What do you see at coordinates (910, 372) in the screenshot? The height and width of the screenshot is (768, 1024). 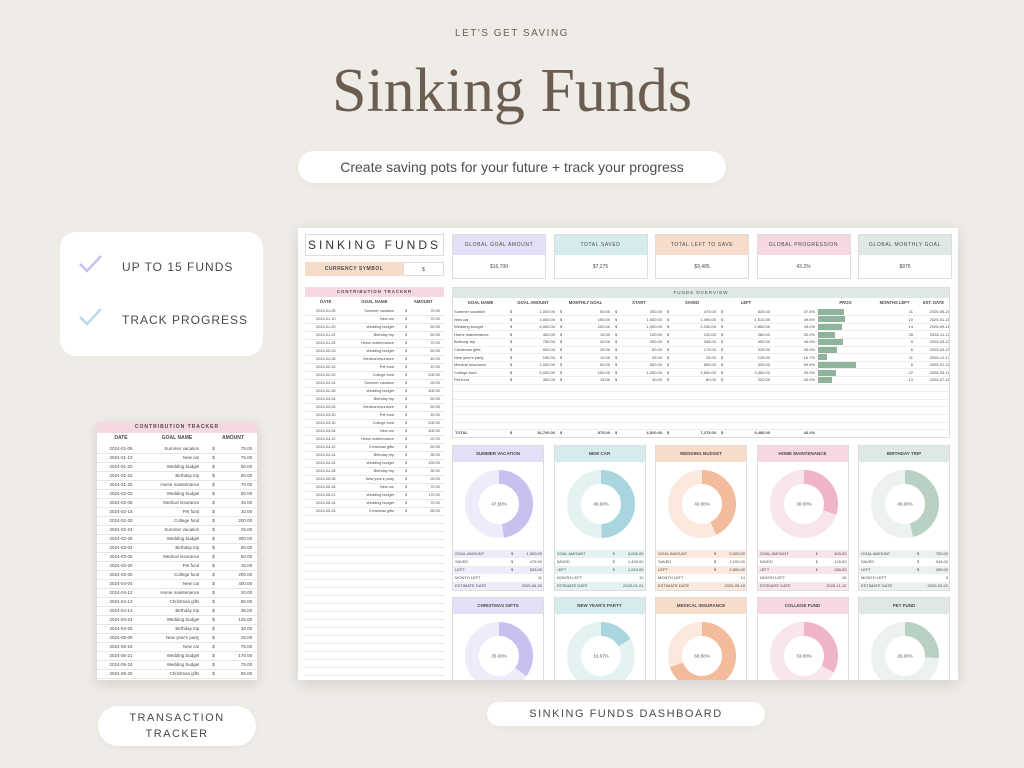 I see `months-left: 22` at bounding box center [910, 372].